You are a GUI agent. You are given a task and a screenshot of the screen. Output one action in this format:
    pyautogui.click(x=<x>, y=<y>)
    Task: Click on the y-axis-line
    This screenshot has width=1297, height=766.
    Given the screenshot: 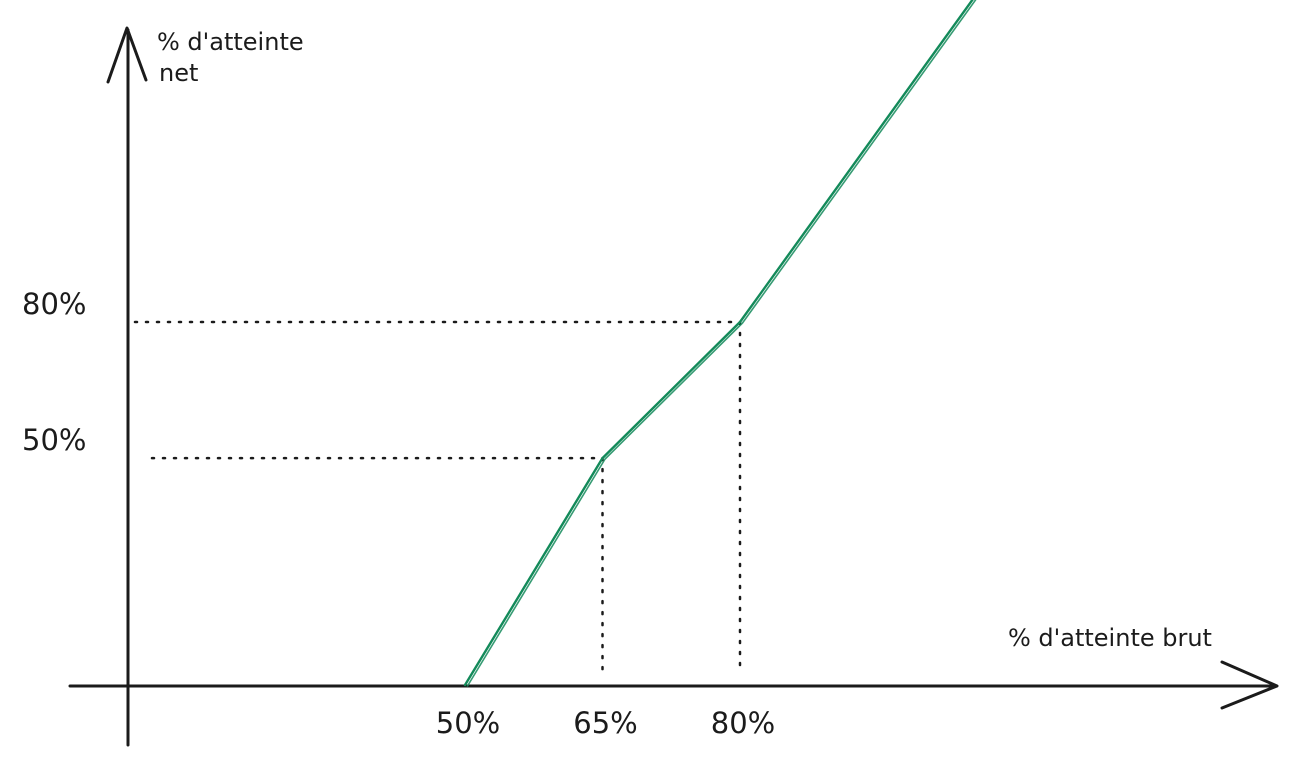 What is the action you would take?
    pyautogui.click(x=128, y=387)
    